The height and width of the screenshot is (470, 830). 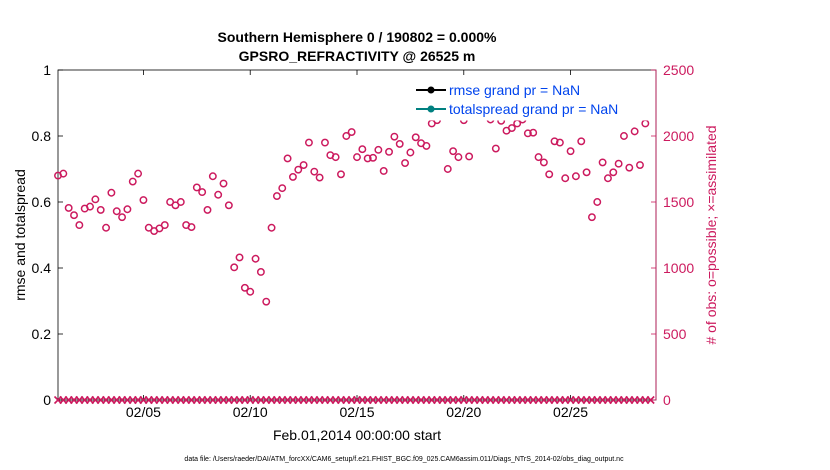 What do you see at coordinates (532, 100) in the screenshot?
I see `legend-box` at bounding box center [532, 100].